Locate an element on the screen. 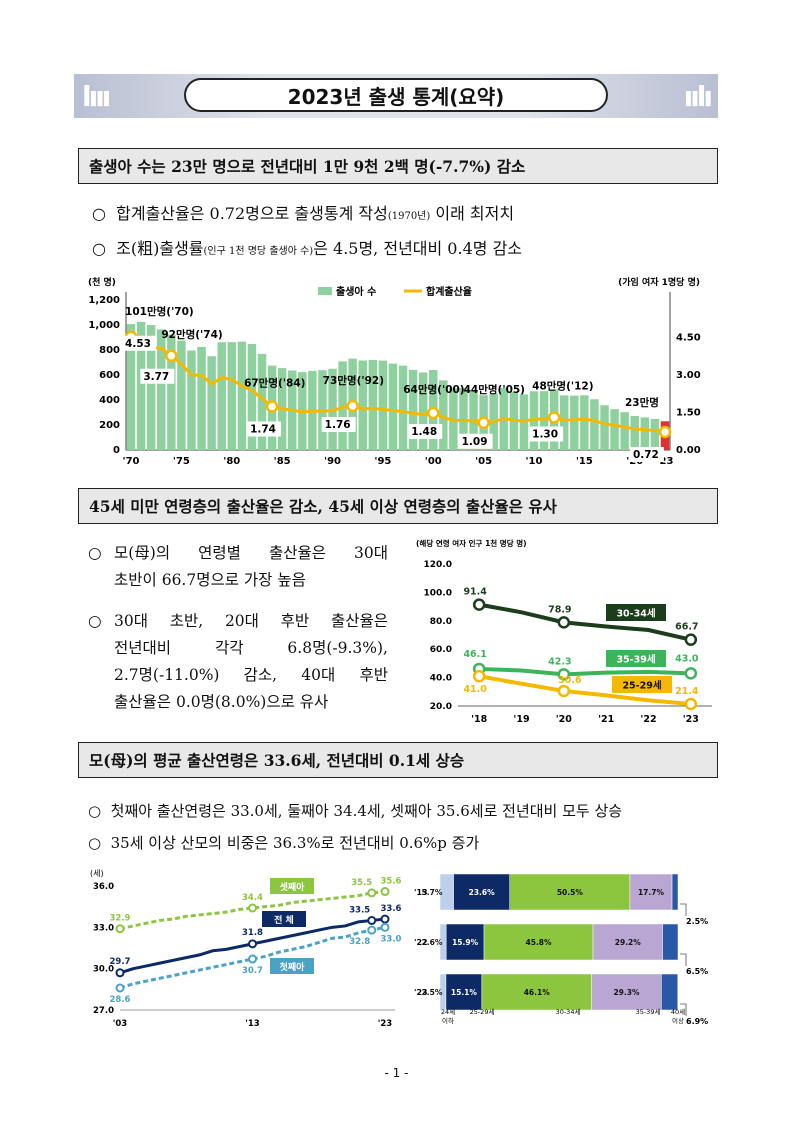  births-label: 101만명('70) is located at coordinates (159, 311).